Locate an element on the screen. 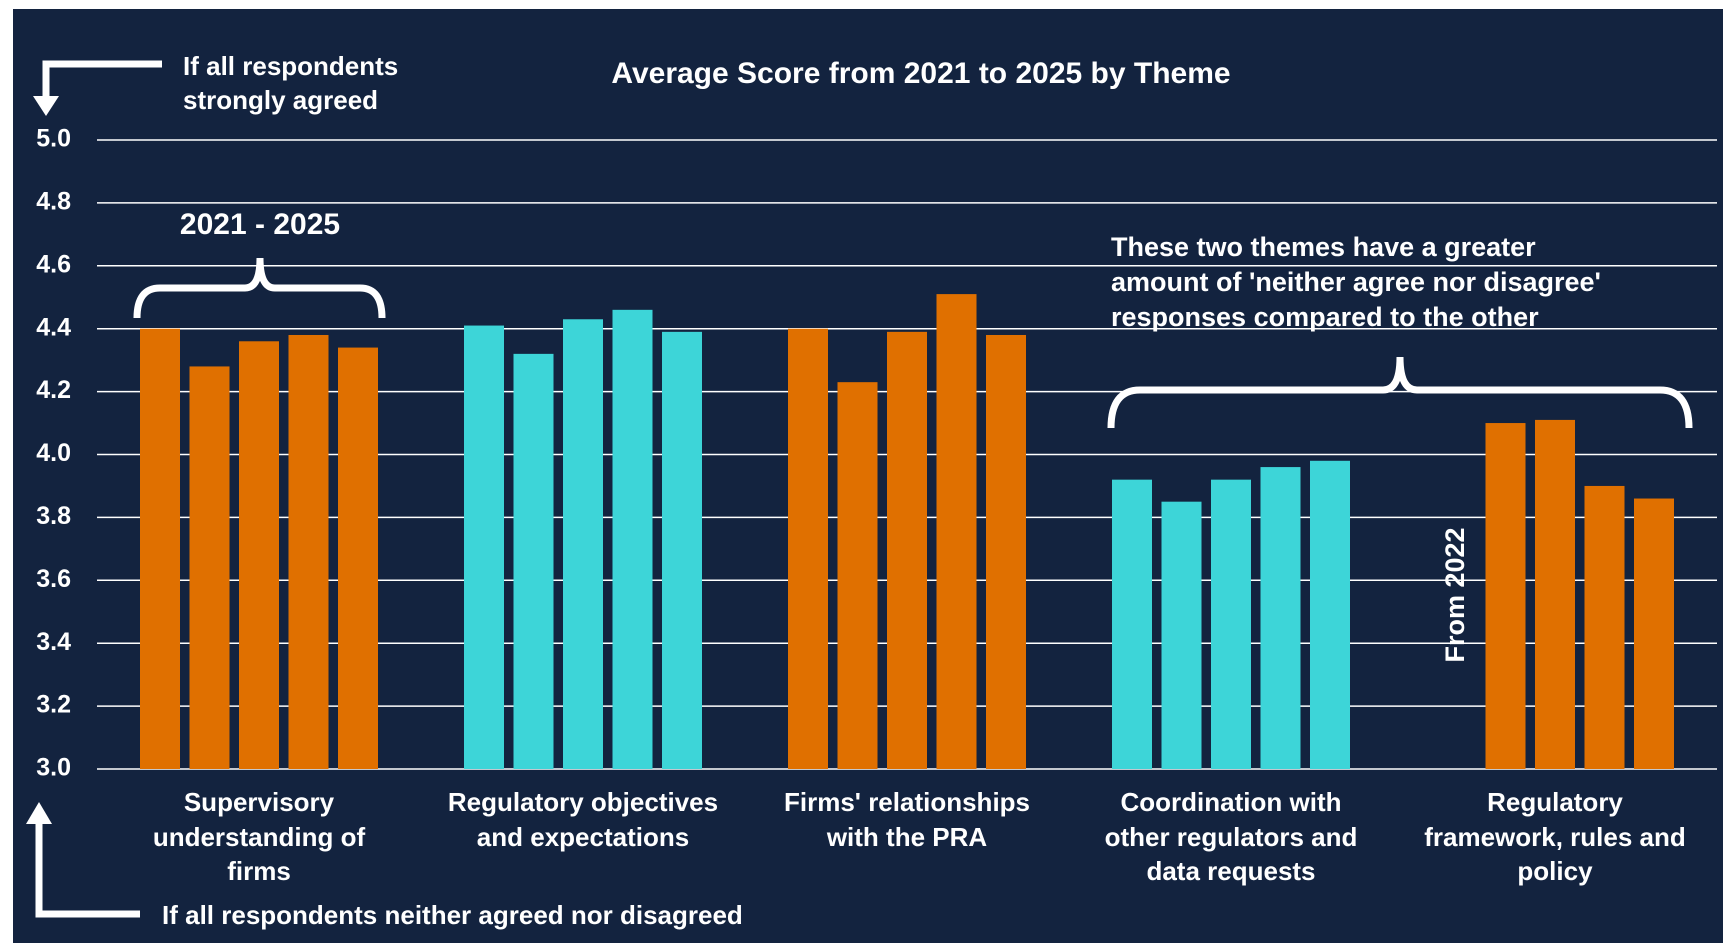 Image resolution: width=1723 pixels, height=943 pixels. bottom-arrowhead is located at coordinates (39, 813).